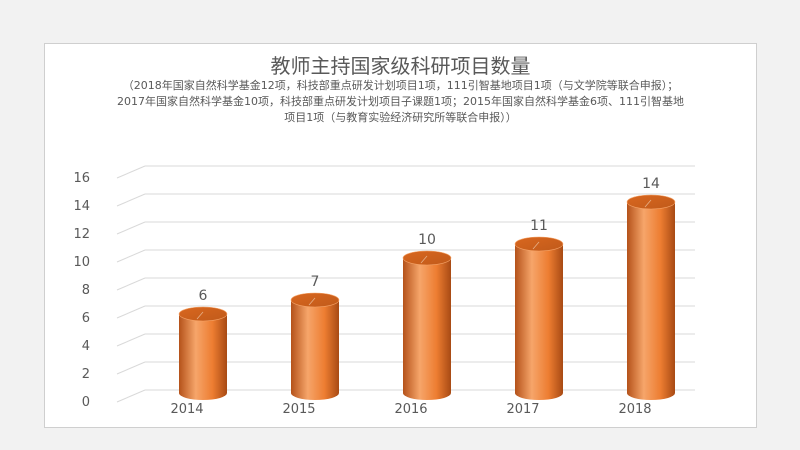 The height and width of the screenshot is (450, 800). What do you see at coordinates (81, 262) in the screenshot?
I see `y-tick-label: 10` at bounding box center [81, 262].